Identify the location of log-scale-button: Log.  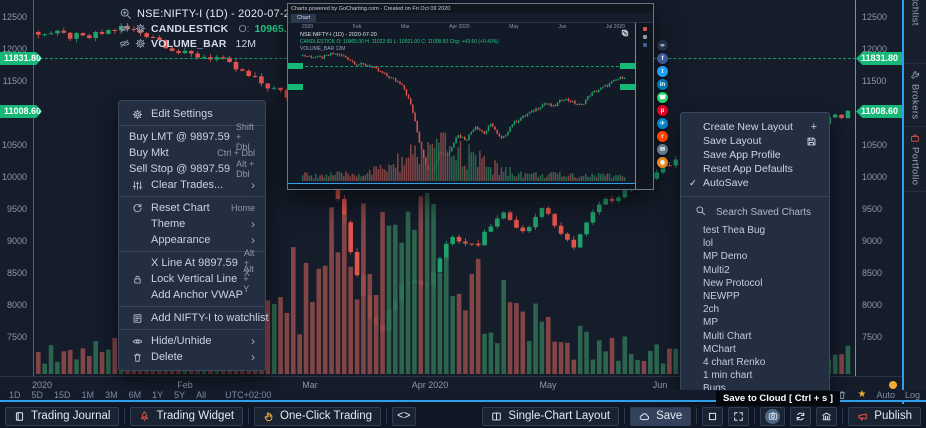
(912, 395).